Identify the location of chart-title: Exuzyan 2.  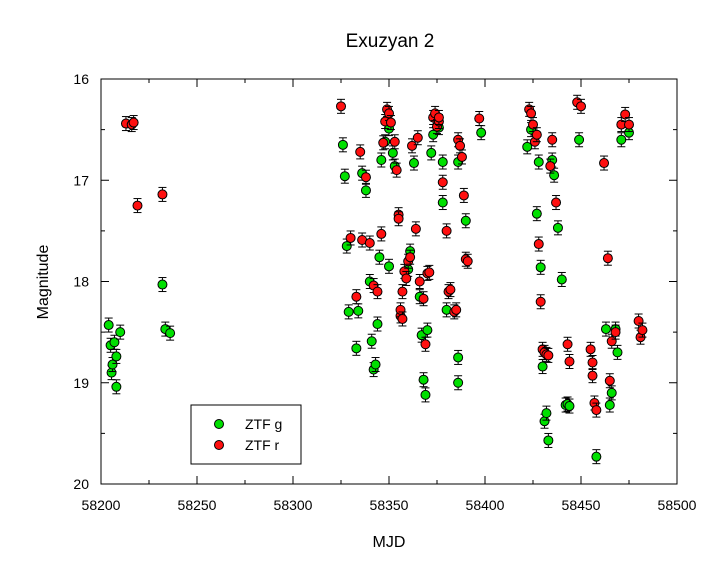
(390, 41).